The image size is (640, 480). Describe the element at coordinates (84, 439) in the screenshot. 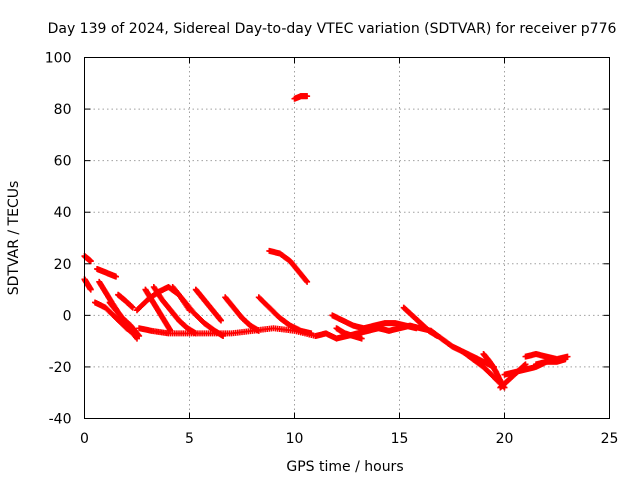

I see `x-tick-label: 0` at that location.